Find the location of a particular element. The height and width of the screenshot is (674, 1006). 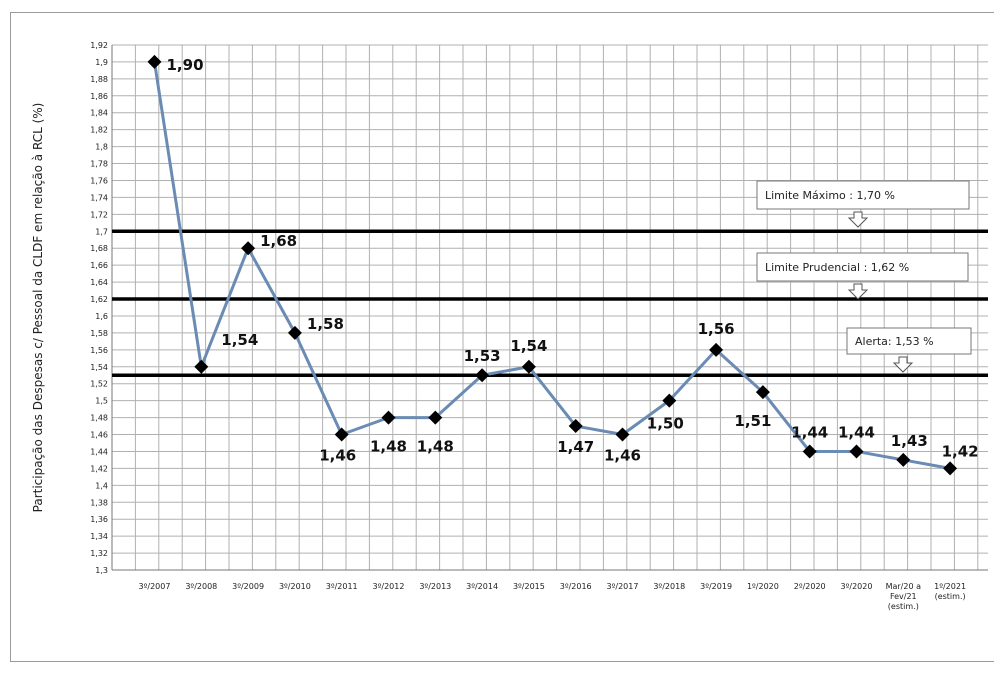

x-tick-label: 3º/2020 is located at coordinates (857, 586).